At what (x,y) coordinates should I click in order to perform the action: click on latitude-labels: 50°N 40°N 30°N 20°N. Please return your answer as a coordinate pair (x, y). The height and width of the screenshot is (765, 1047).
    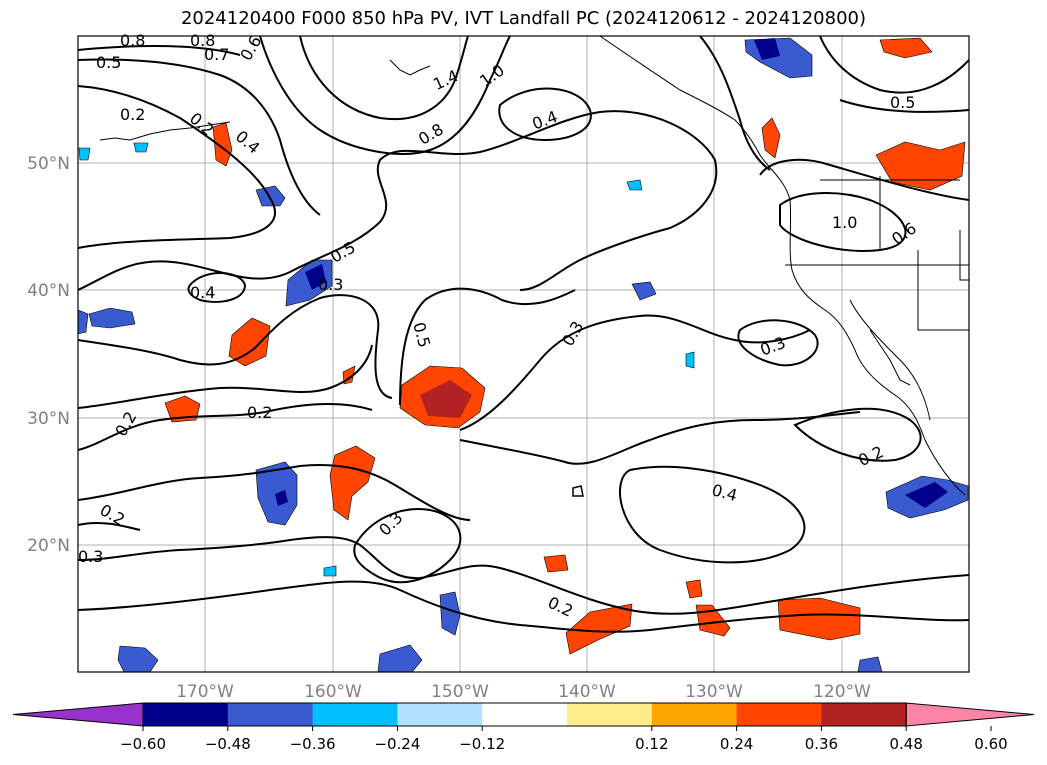
    Looking at the image, I should click on (48, 355).